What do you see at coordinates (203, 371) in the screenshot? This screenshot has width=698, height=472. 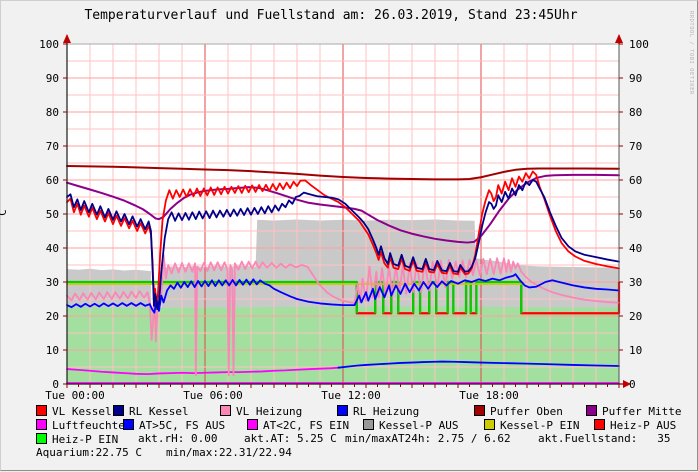 I see `at-fs-ein-line` at bounding box center [203, 371].